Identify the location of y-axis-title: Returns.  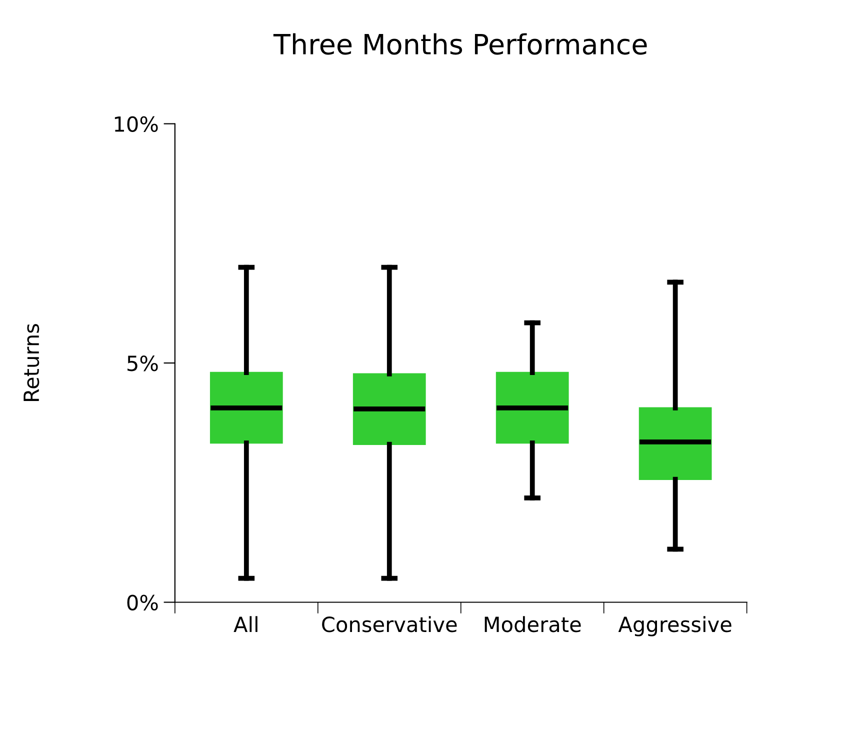
(32, 362).